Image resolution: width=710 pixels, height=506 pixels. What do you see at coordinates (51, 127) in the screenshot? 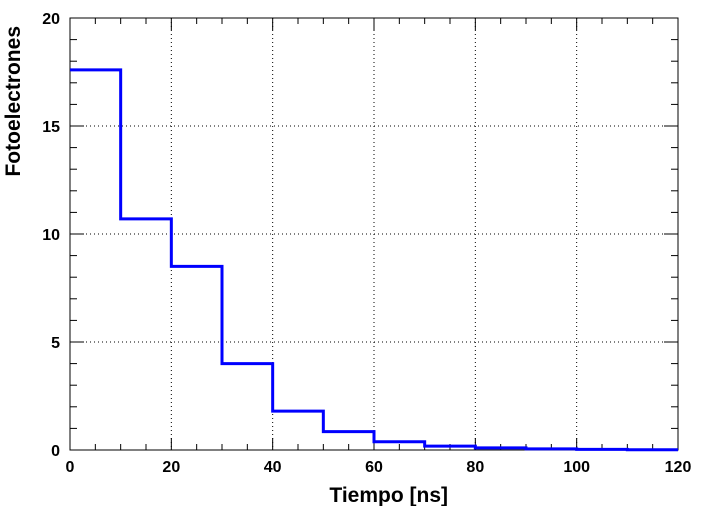
I see `y-tick-label: 15` at bounding box center [51, 127].